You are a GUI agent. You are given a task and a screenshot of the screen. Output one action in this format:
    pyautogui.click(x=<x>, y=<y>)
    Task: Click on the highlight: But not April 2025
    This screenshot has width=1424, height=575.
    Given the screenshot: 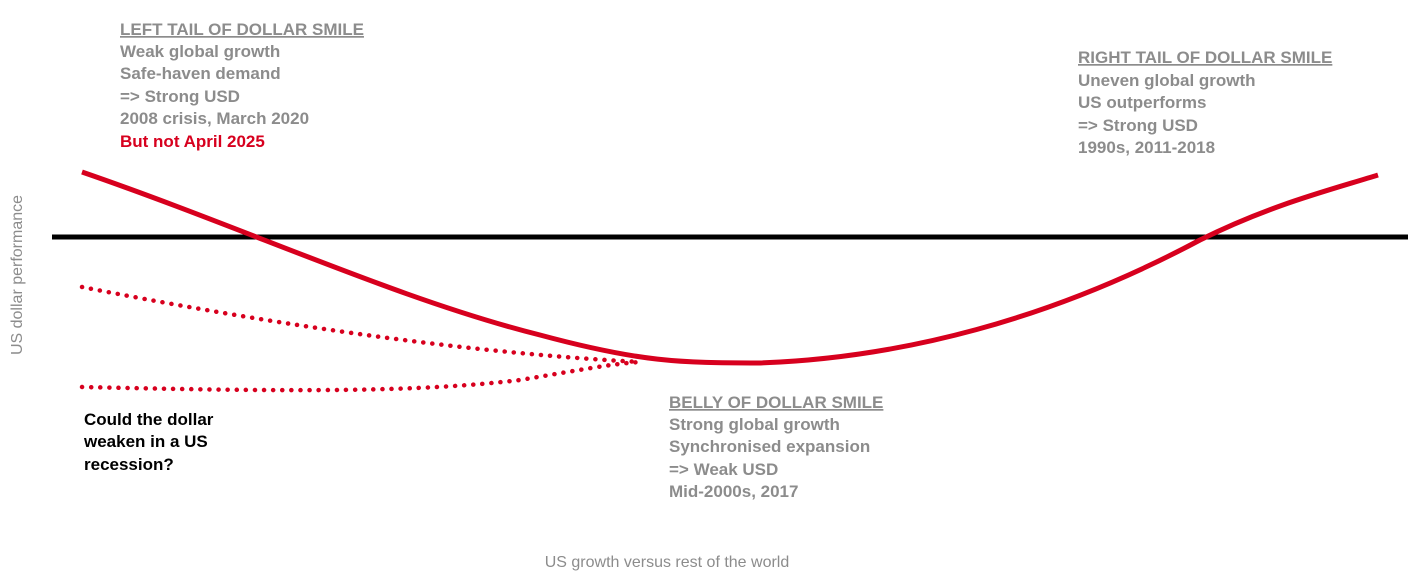 What is the action you would take?
    pyautogui.click(x=192, y=141)
    